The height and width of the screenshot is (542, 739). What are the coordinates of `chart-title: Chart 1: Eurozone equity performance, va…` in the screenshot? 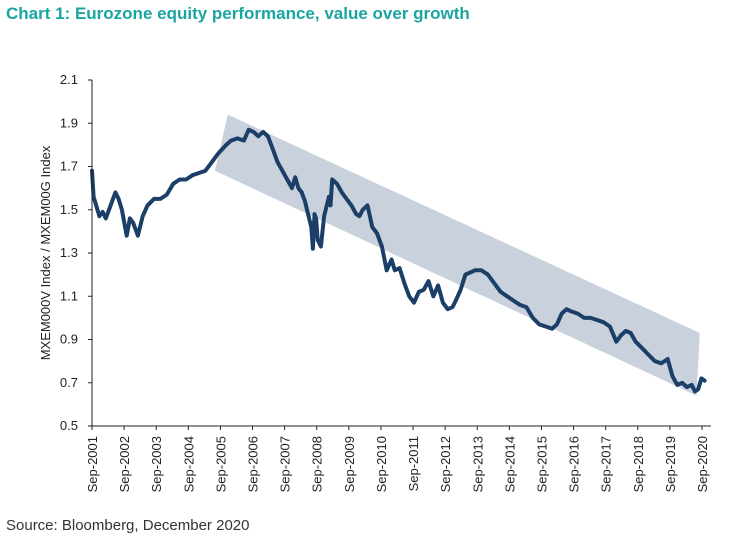 It's located at (238, 13).